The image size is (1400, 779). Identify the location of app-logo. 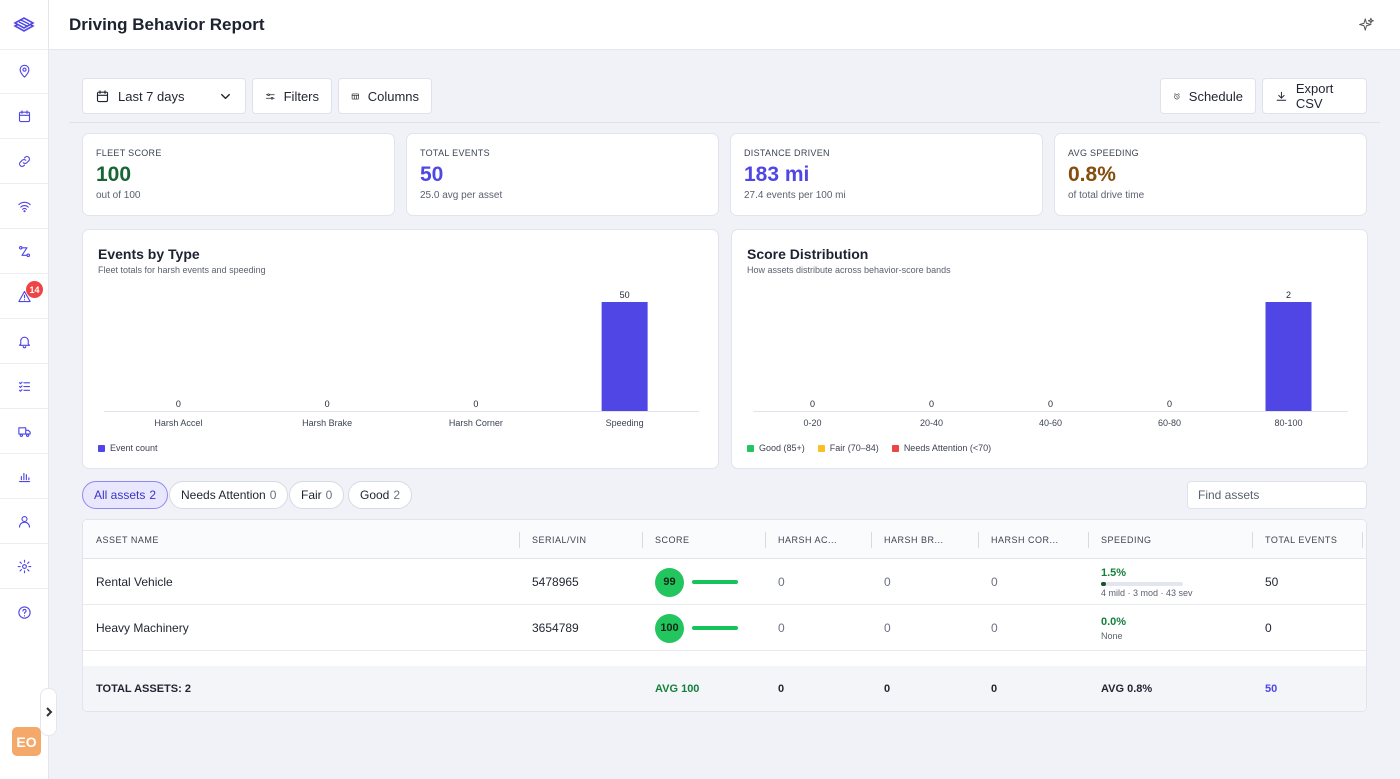
(24, 25).